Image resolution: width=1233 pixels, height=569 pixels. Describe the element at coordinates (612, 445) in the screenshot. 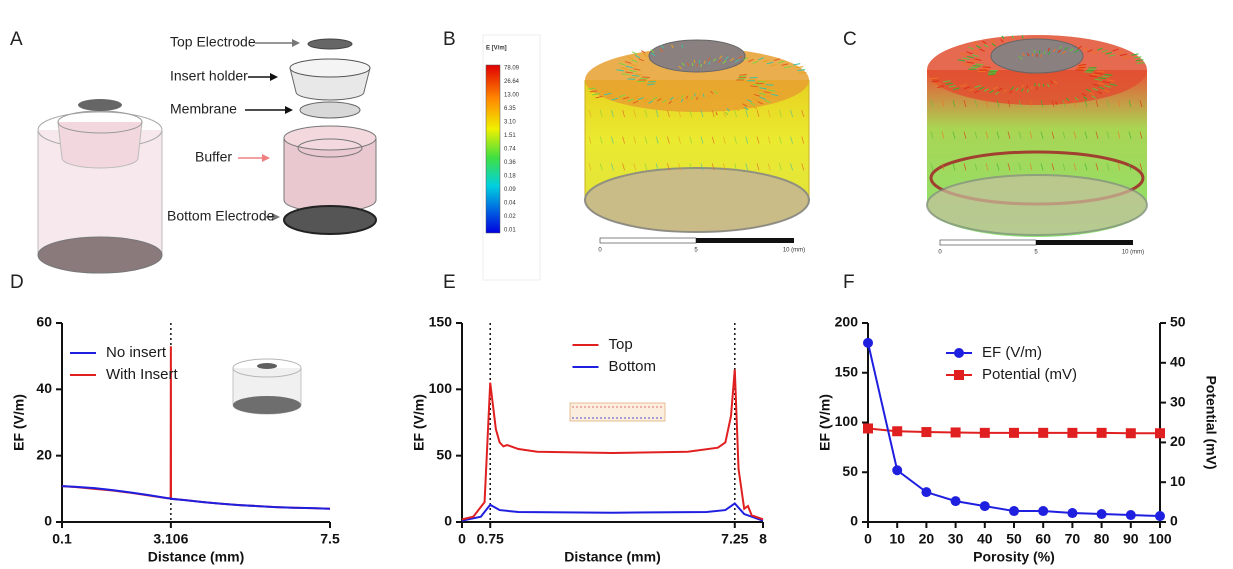

I see `series-line` at that location.